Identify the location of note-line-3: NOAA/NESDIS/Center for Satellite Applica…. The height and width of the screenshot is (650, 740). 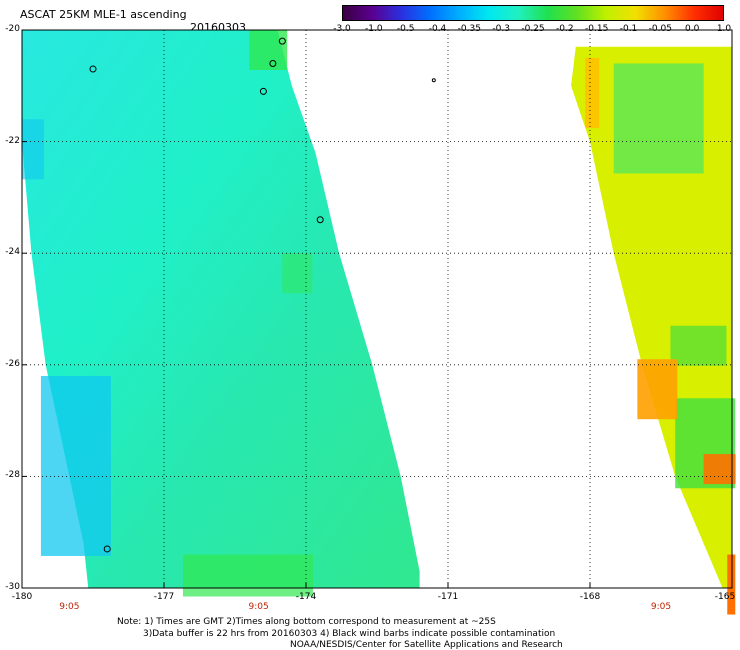
(426, 645).